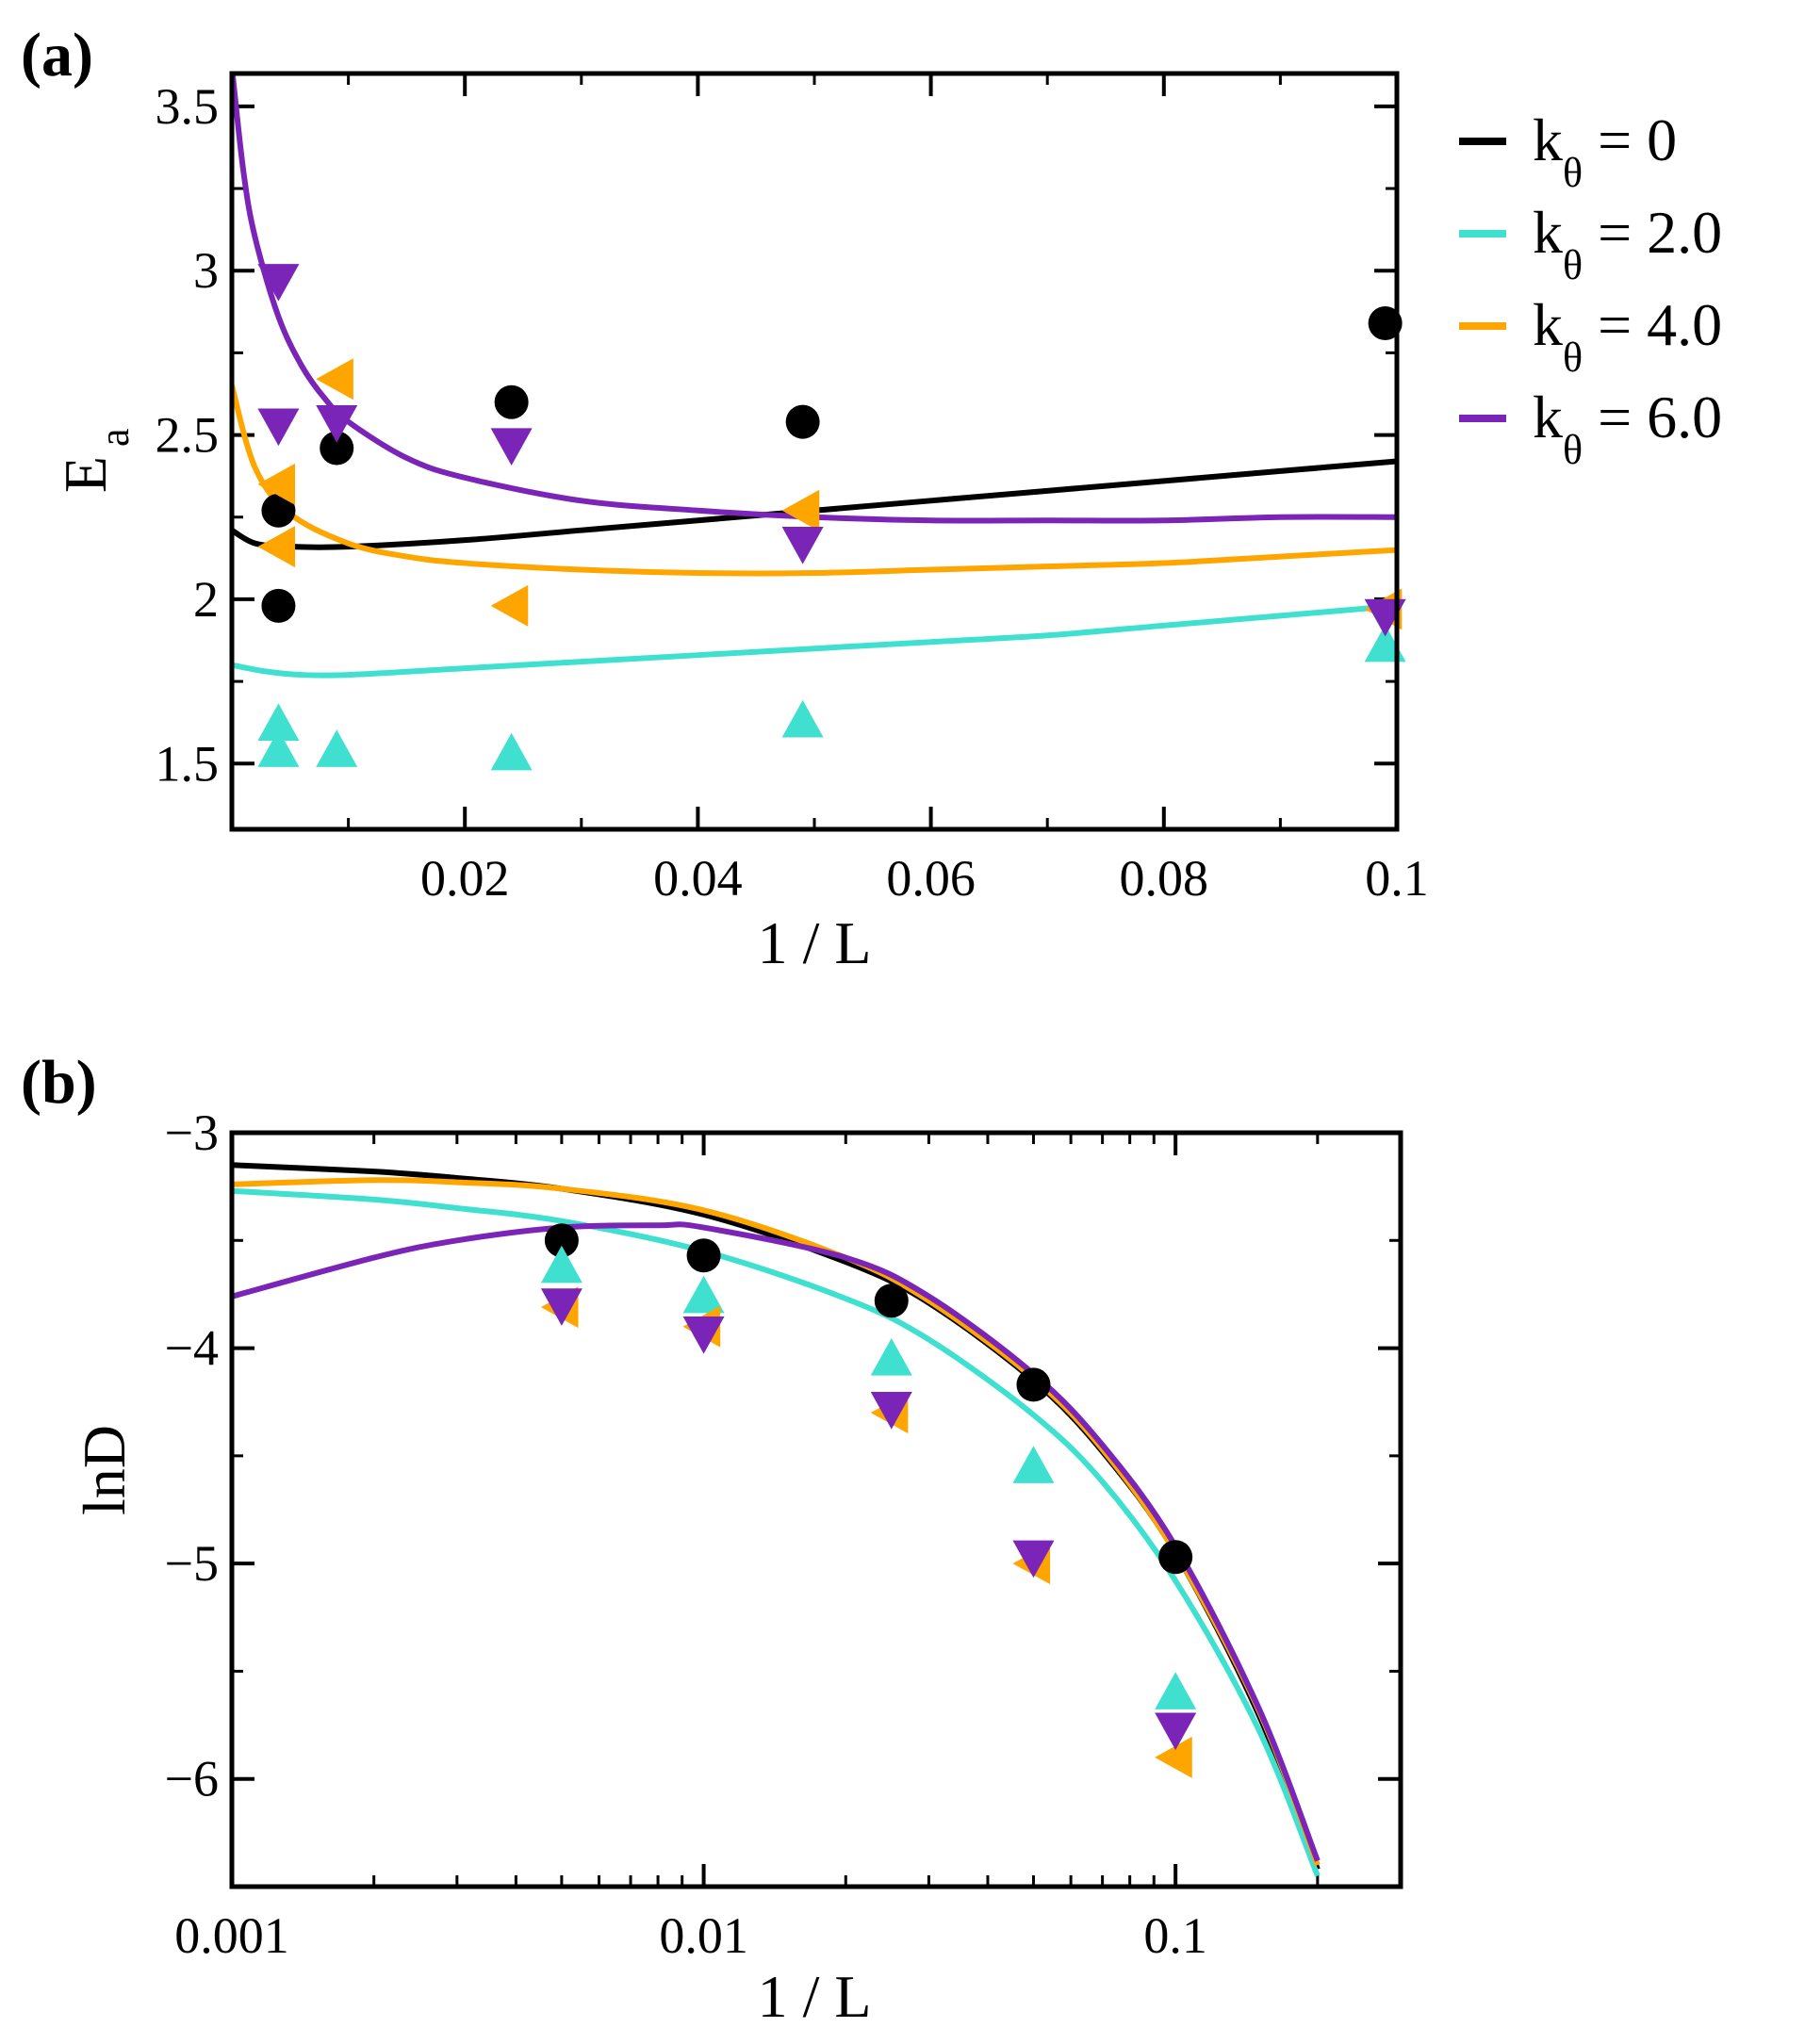  Describe the element at coordinates (1628, 428) in the screenshot. I see `legend-entry-k6: kθ = 6.0` at that location.